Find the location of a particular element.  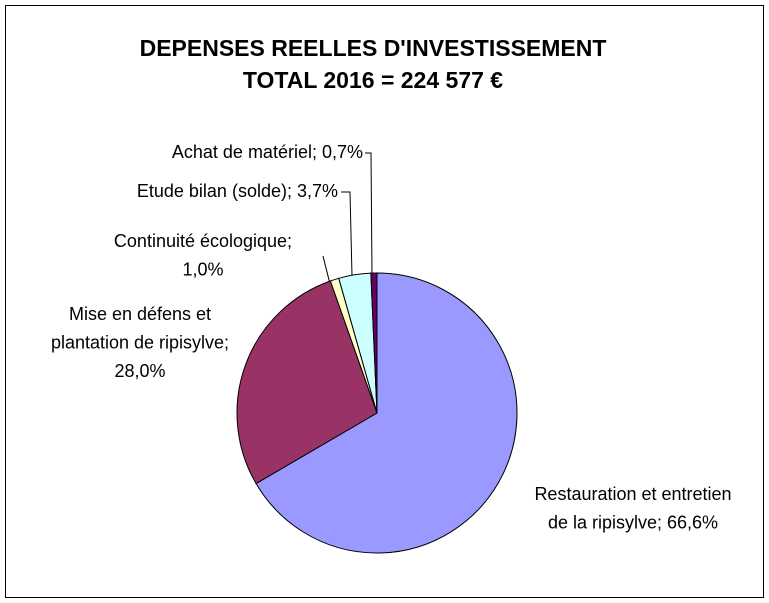

data-label: Continuité écologique; is located at coordinates (203, 241).